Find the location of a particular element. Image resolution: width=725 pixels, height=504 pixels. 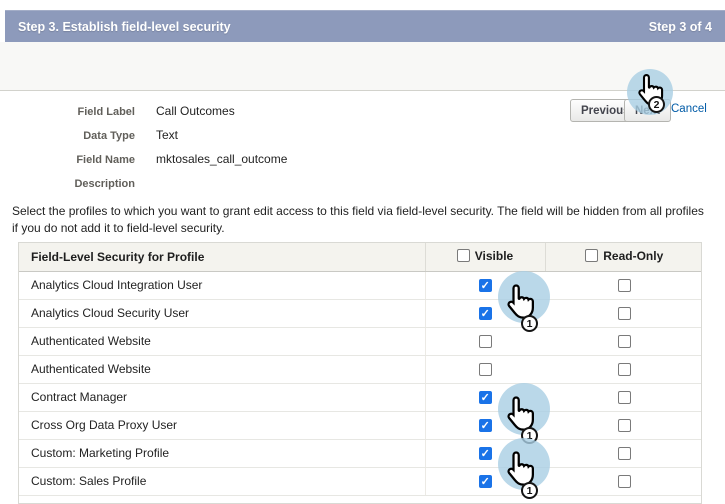

next-button: Next is located at coordinates (647, 110).